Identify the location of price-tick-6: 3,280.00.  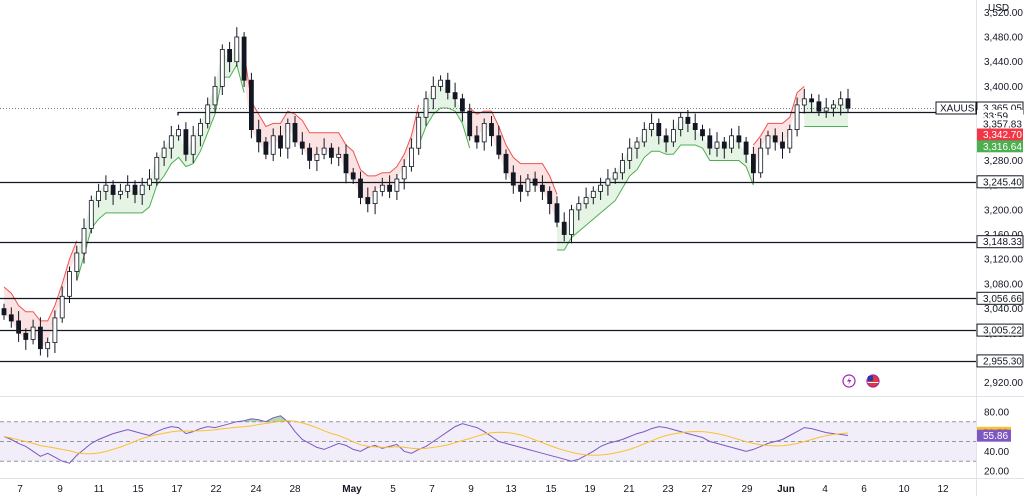
(1003, 161).